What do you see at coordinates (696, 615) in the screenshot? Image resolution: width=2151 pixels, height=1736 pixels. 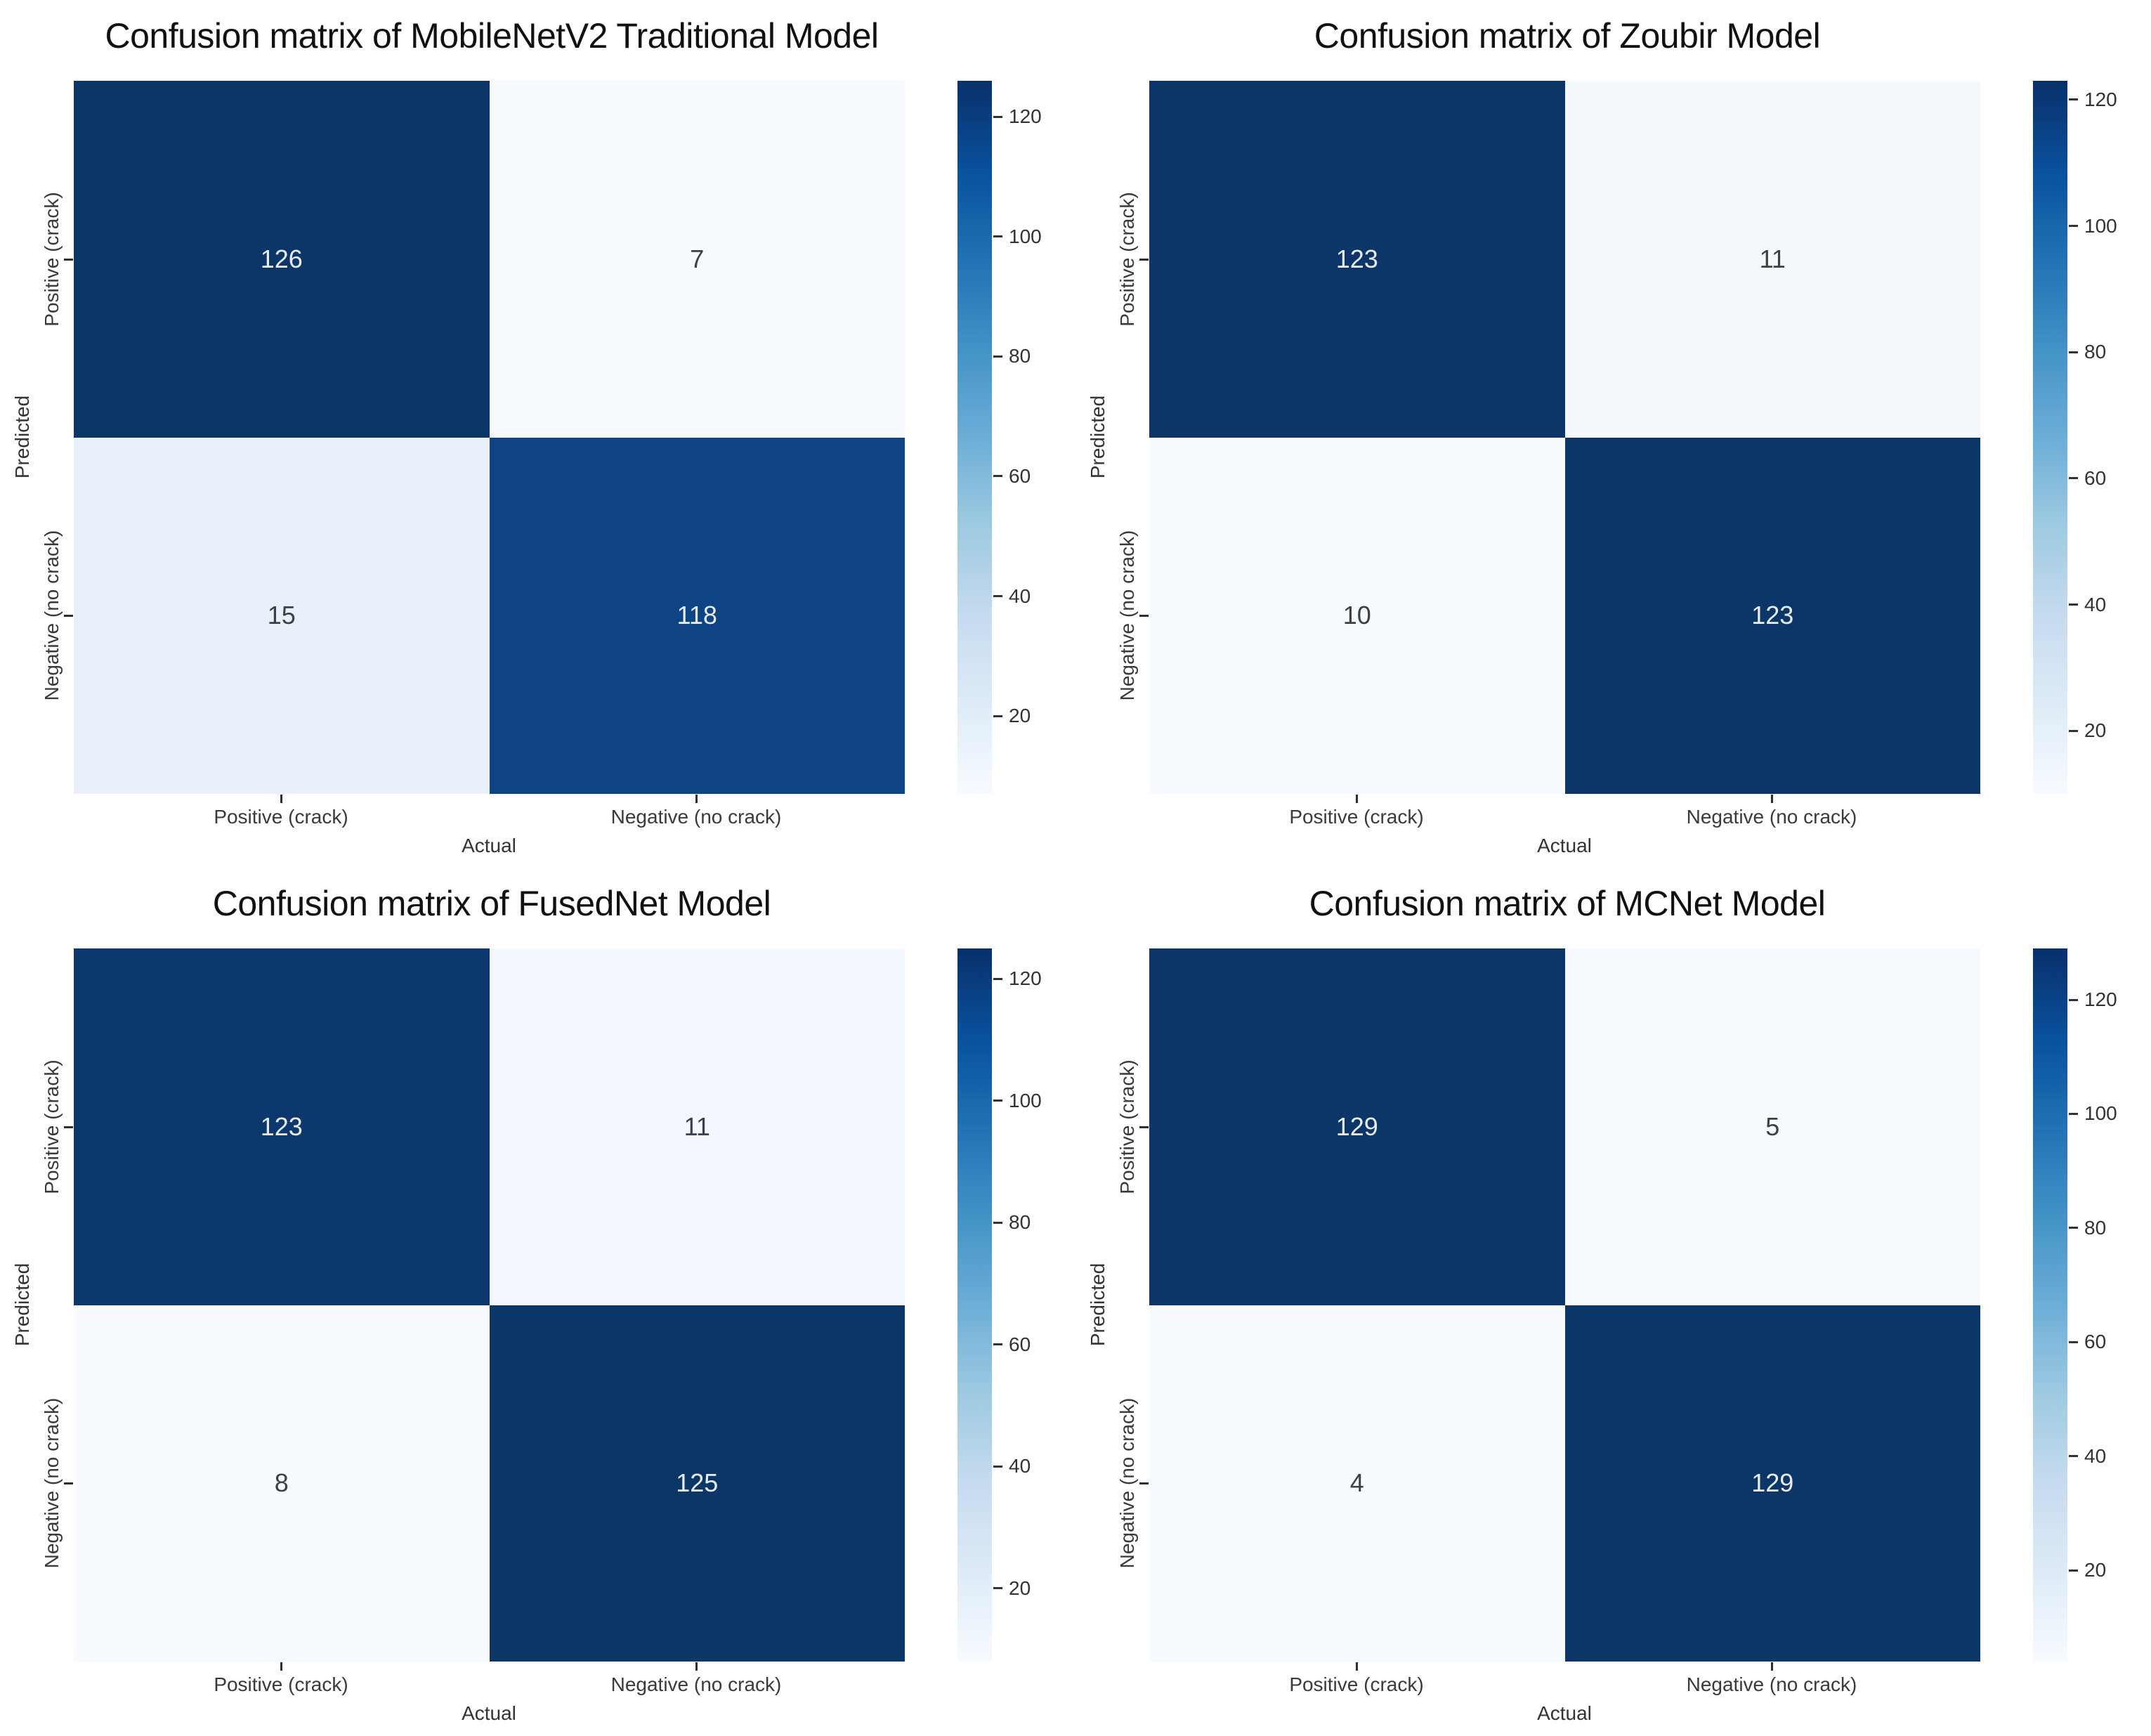 I see `cell-value: 118` at bounding box center [696, 615].